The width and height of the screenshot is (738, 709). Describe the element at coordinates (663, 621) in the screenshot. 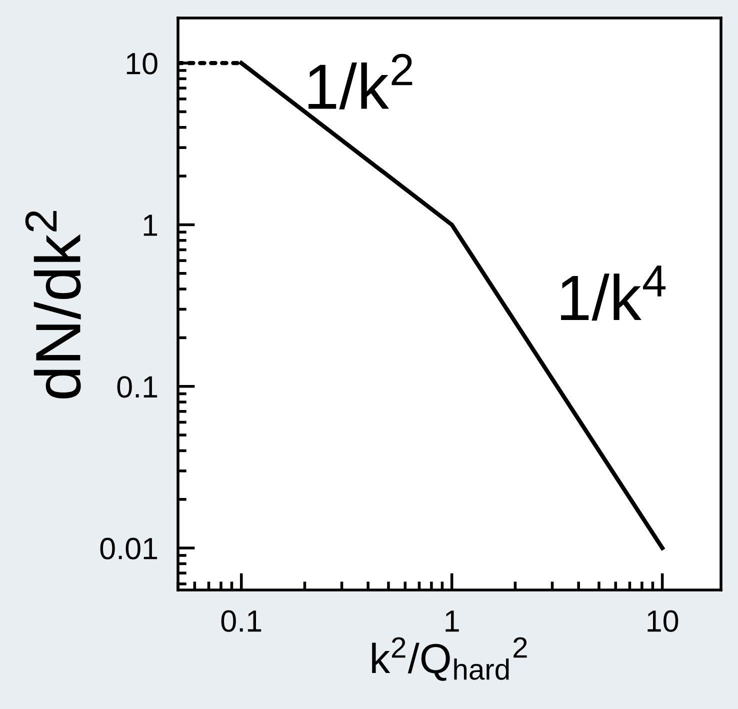

I see `x-tick-label: 10` at that location.